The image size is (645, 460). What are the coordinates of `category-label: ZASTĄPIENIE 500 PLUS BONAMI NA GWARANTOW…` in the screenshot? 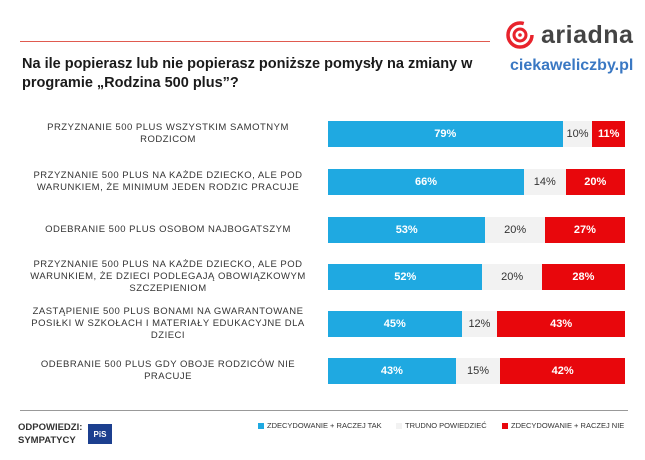 It's located at (168, 323).